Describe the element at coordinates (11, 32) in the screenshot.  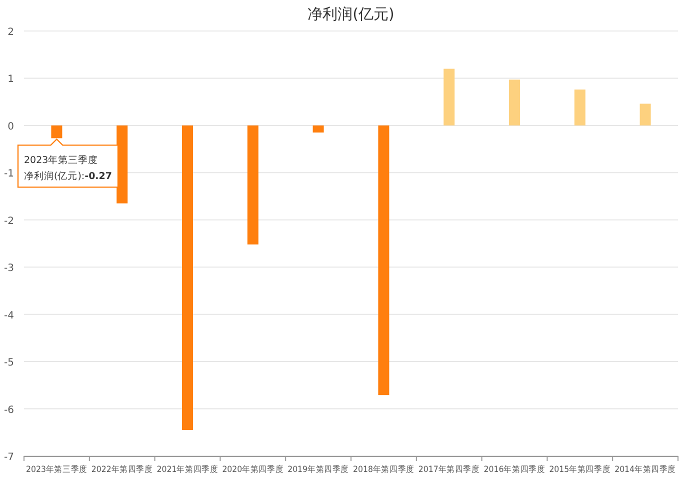
I see `y-tick-label: 2` at that location.